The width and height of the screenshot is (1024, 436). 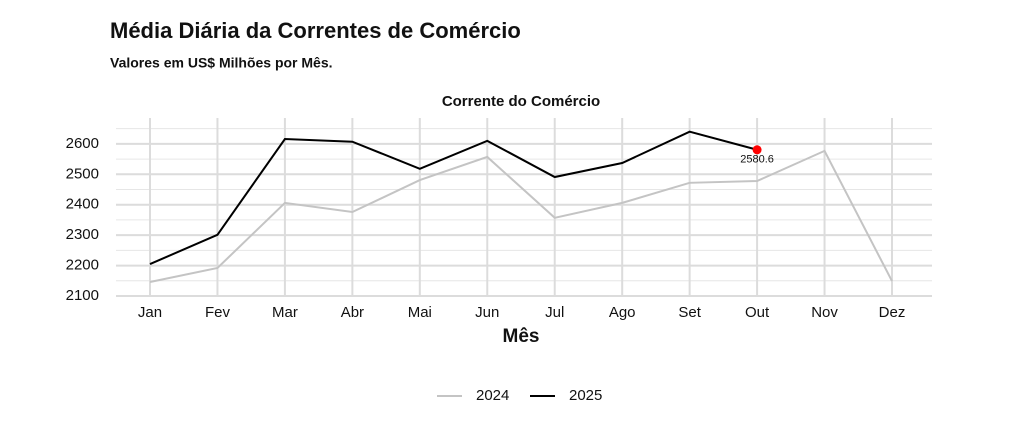 What do you see at coordinates (150, 312) in the screenshot?
I see `x-tick-label: Jan` at bounding box center [150, 312].